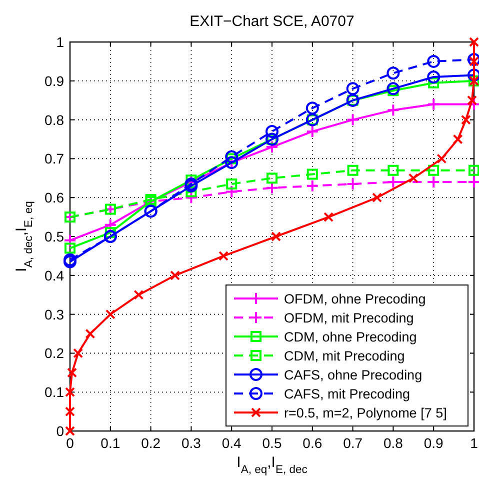 The image size is (479, 481). I want to click on legend-label: OFDM, ohne Precoding, so click(355, 299).